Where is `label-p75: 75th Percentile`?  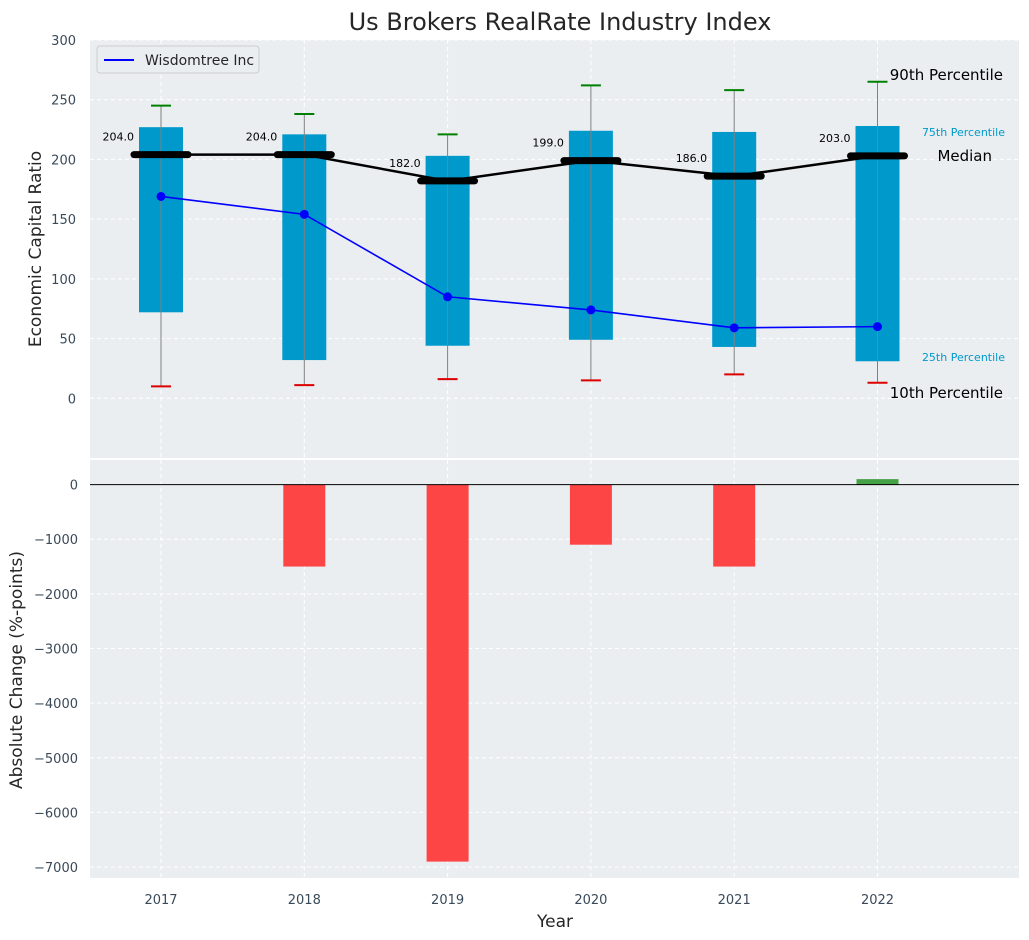
label-p75: 75th Percentile is located at coordinates (963, 132).